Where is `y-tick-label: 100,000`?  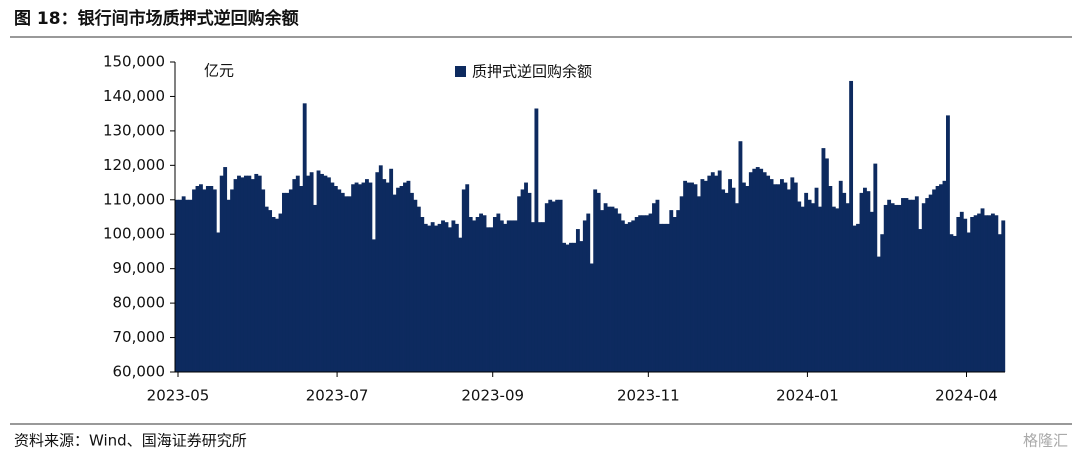
y-tick-label: 100,000 is located at coordinates (134, 234).